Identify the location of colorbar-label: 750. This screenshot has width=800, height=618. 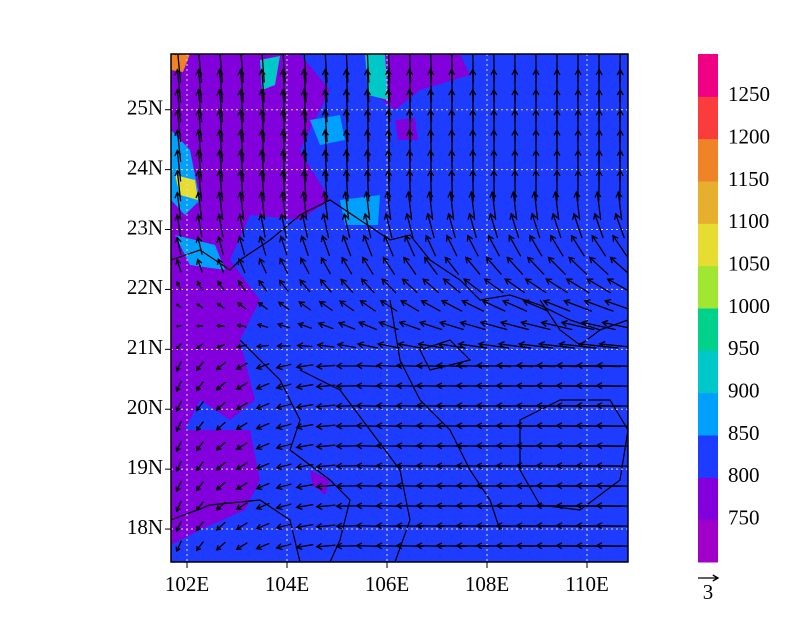
(744, 517).